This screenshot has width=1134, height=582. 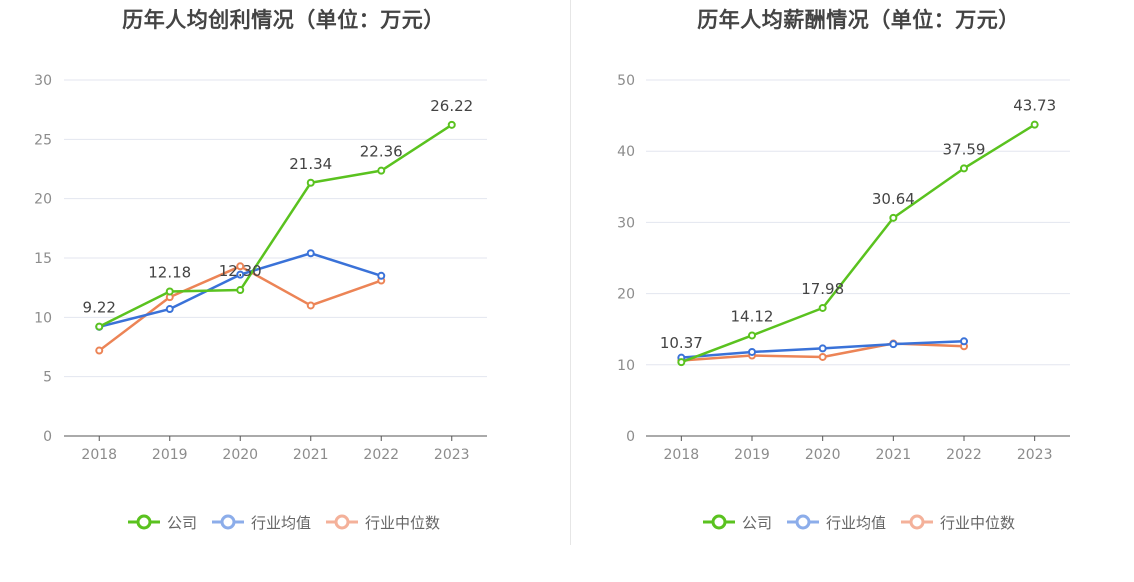 What do you see at coordinates (43, 259) in the screenshot?
I see `y-tick-label: 15` at bounding box center [43, 259].